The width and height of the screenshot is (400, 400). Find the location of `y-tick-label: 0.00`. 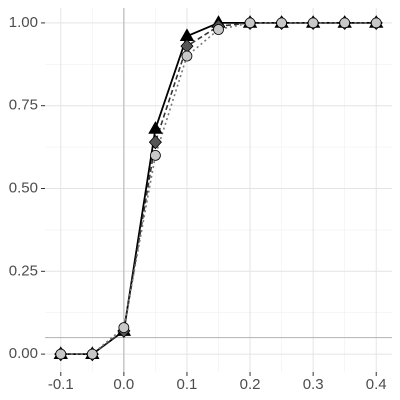

y-tick-label: 0.00 is located at coordinates (23, 353).